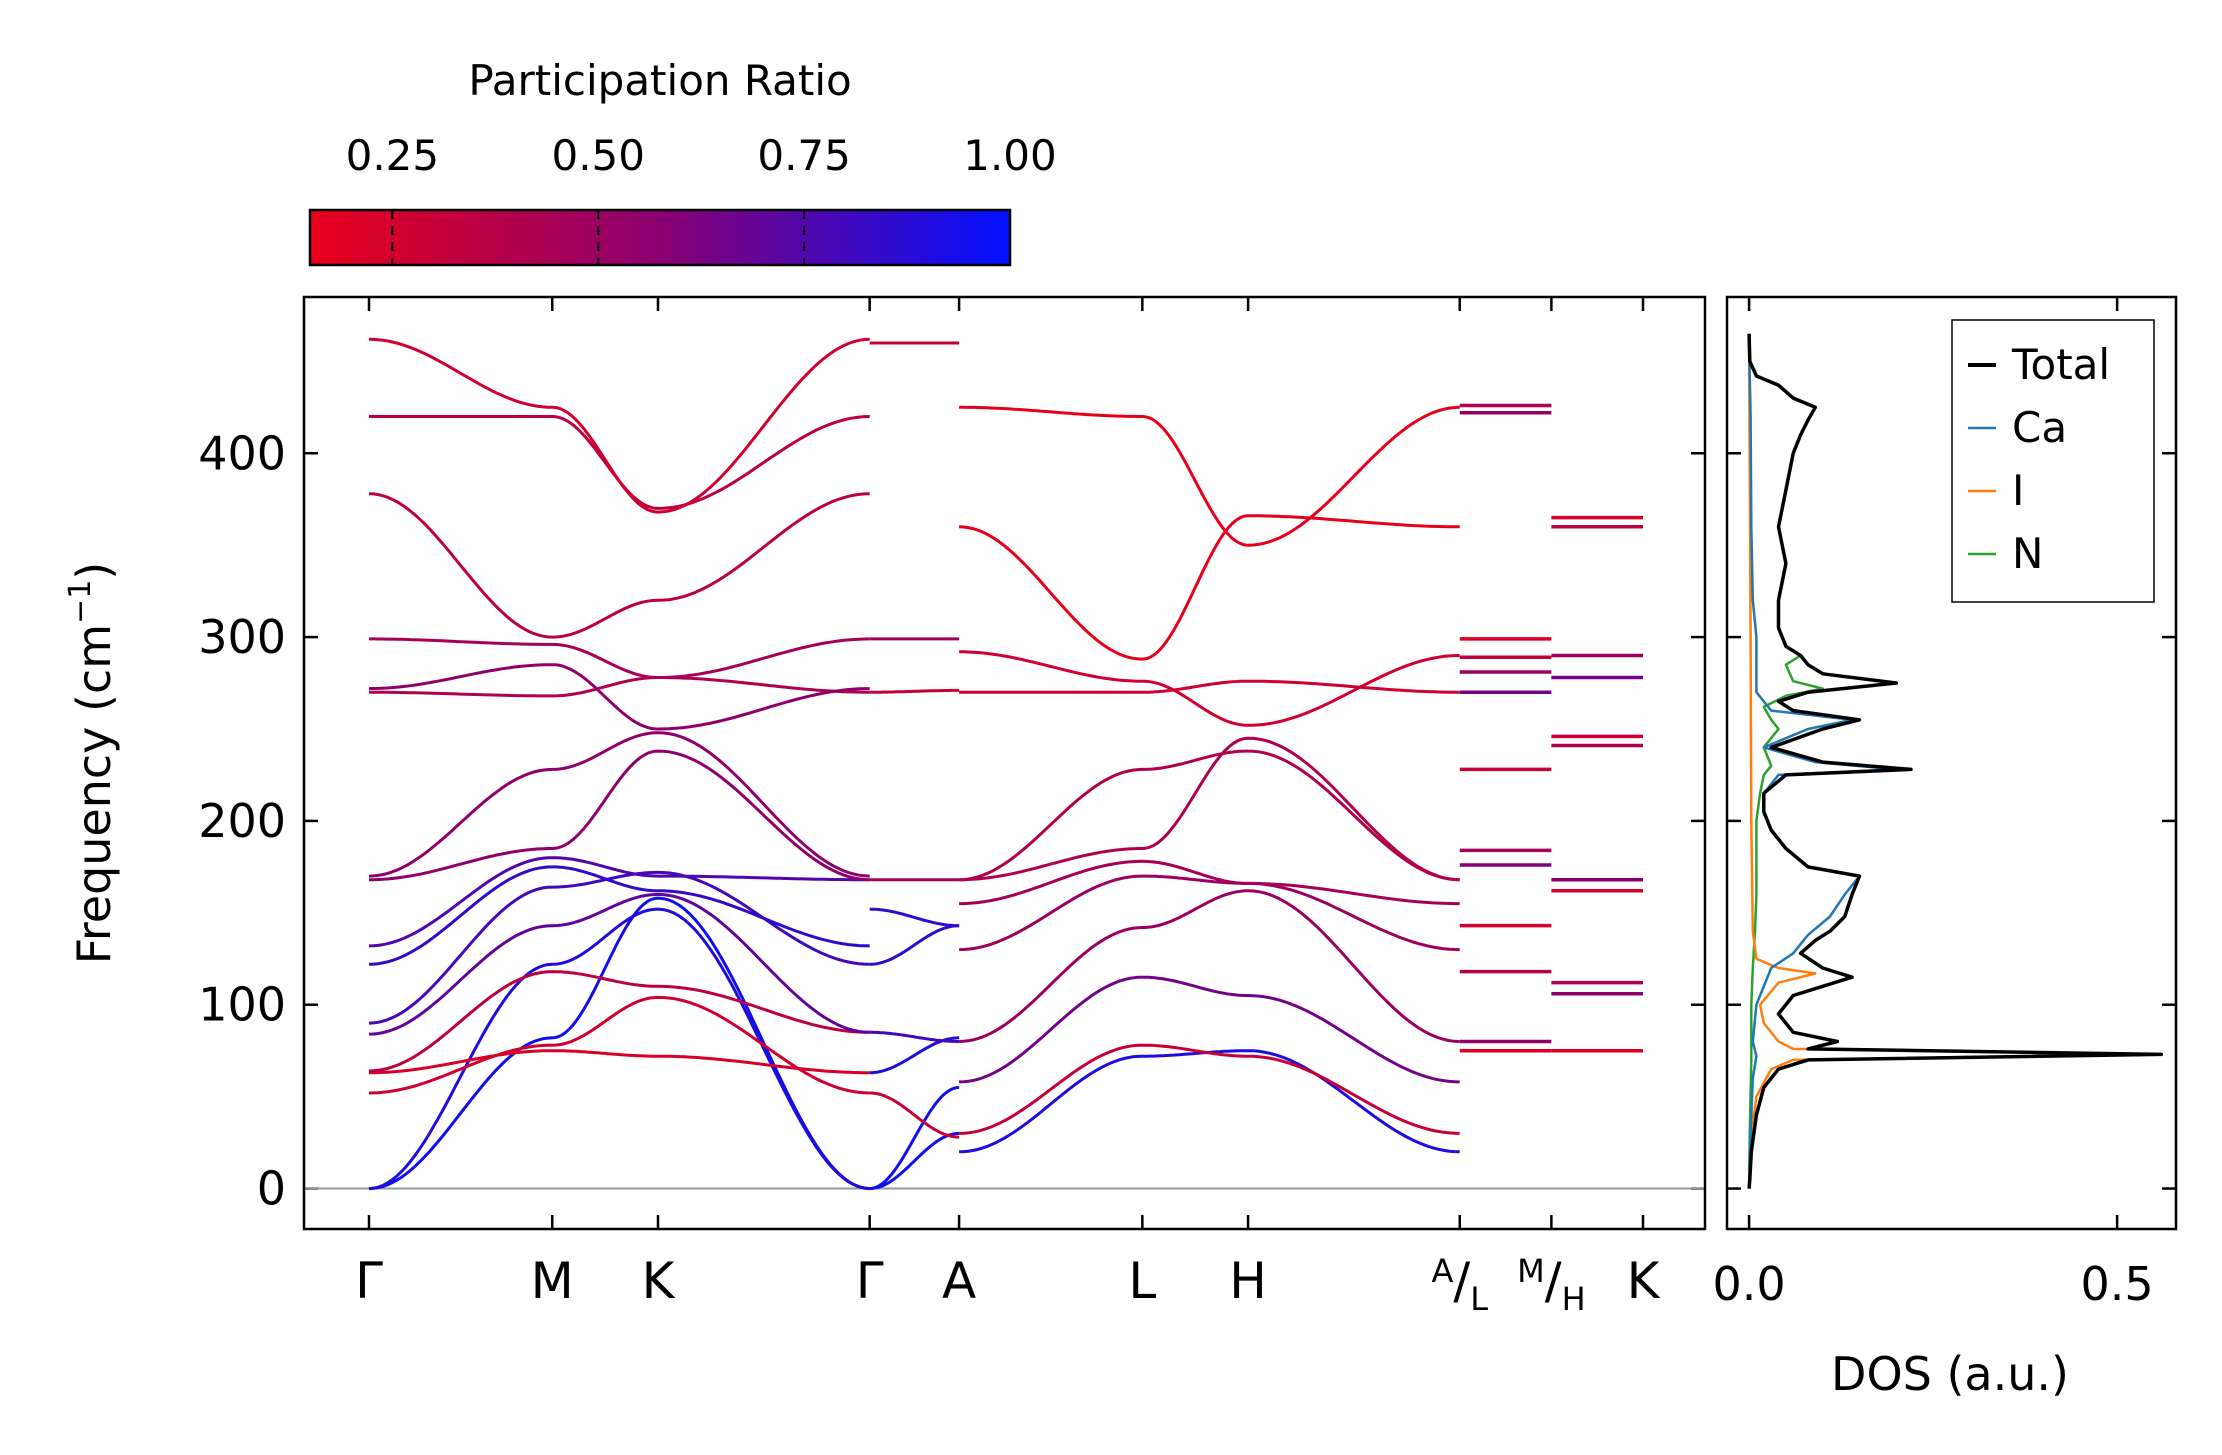 The width and height of the screenshot is (2222, 1455). Describe the element at coordinates (1142, 1281) in the screenshot. I see `k-point-label: L` at that location.